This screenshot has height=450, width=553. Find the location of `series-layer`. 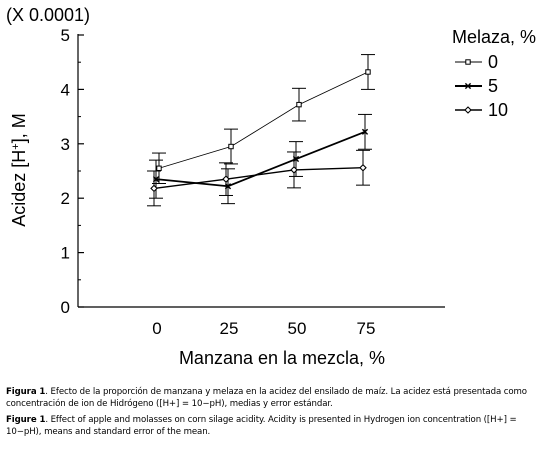

series-layer is located at coordinates (261, 130).